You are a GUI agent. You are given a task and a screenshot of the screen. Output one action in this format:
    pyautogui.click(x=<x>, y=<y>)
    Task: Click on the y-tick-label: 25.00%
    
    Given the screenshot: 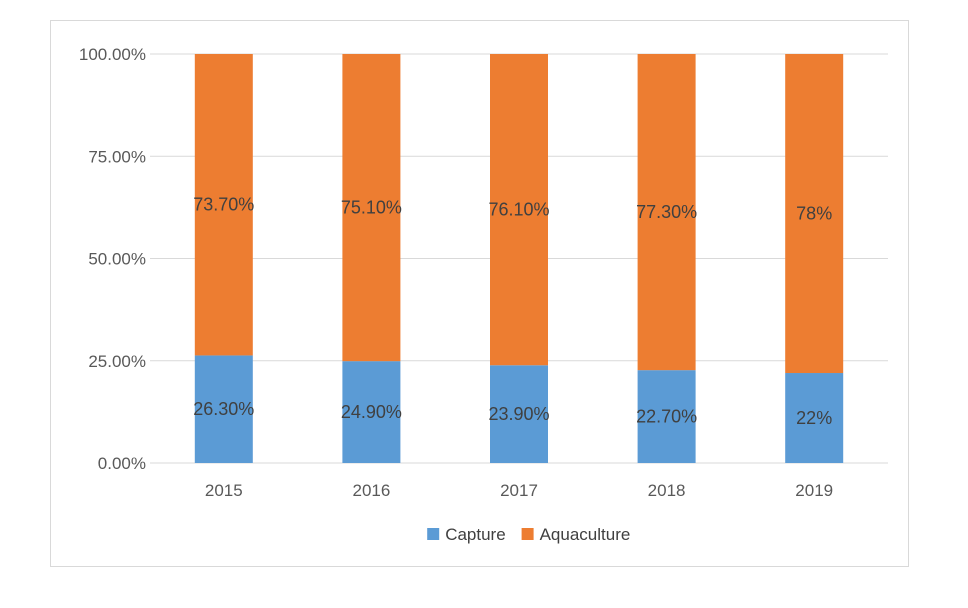 What is the action you would take?
    pyautogui.click(x=117, y=361)
    